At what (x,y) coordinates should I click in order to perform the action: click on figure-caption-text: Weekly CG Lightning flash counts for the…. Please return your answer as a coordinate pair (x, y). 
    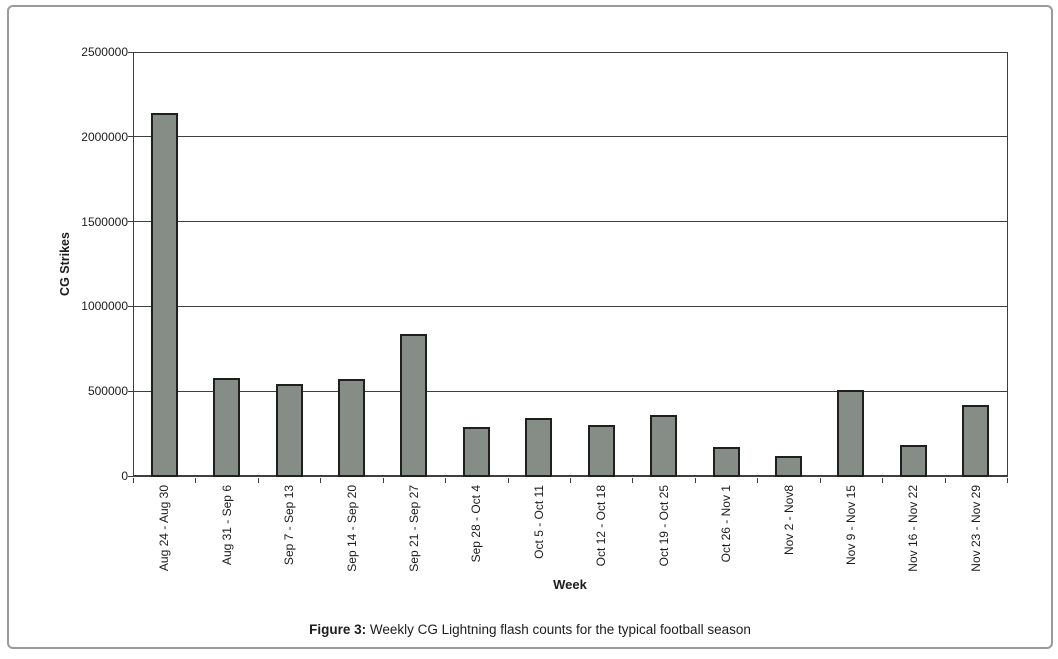
    Looking at the image, I should click on (558, 629).